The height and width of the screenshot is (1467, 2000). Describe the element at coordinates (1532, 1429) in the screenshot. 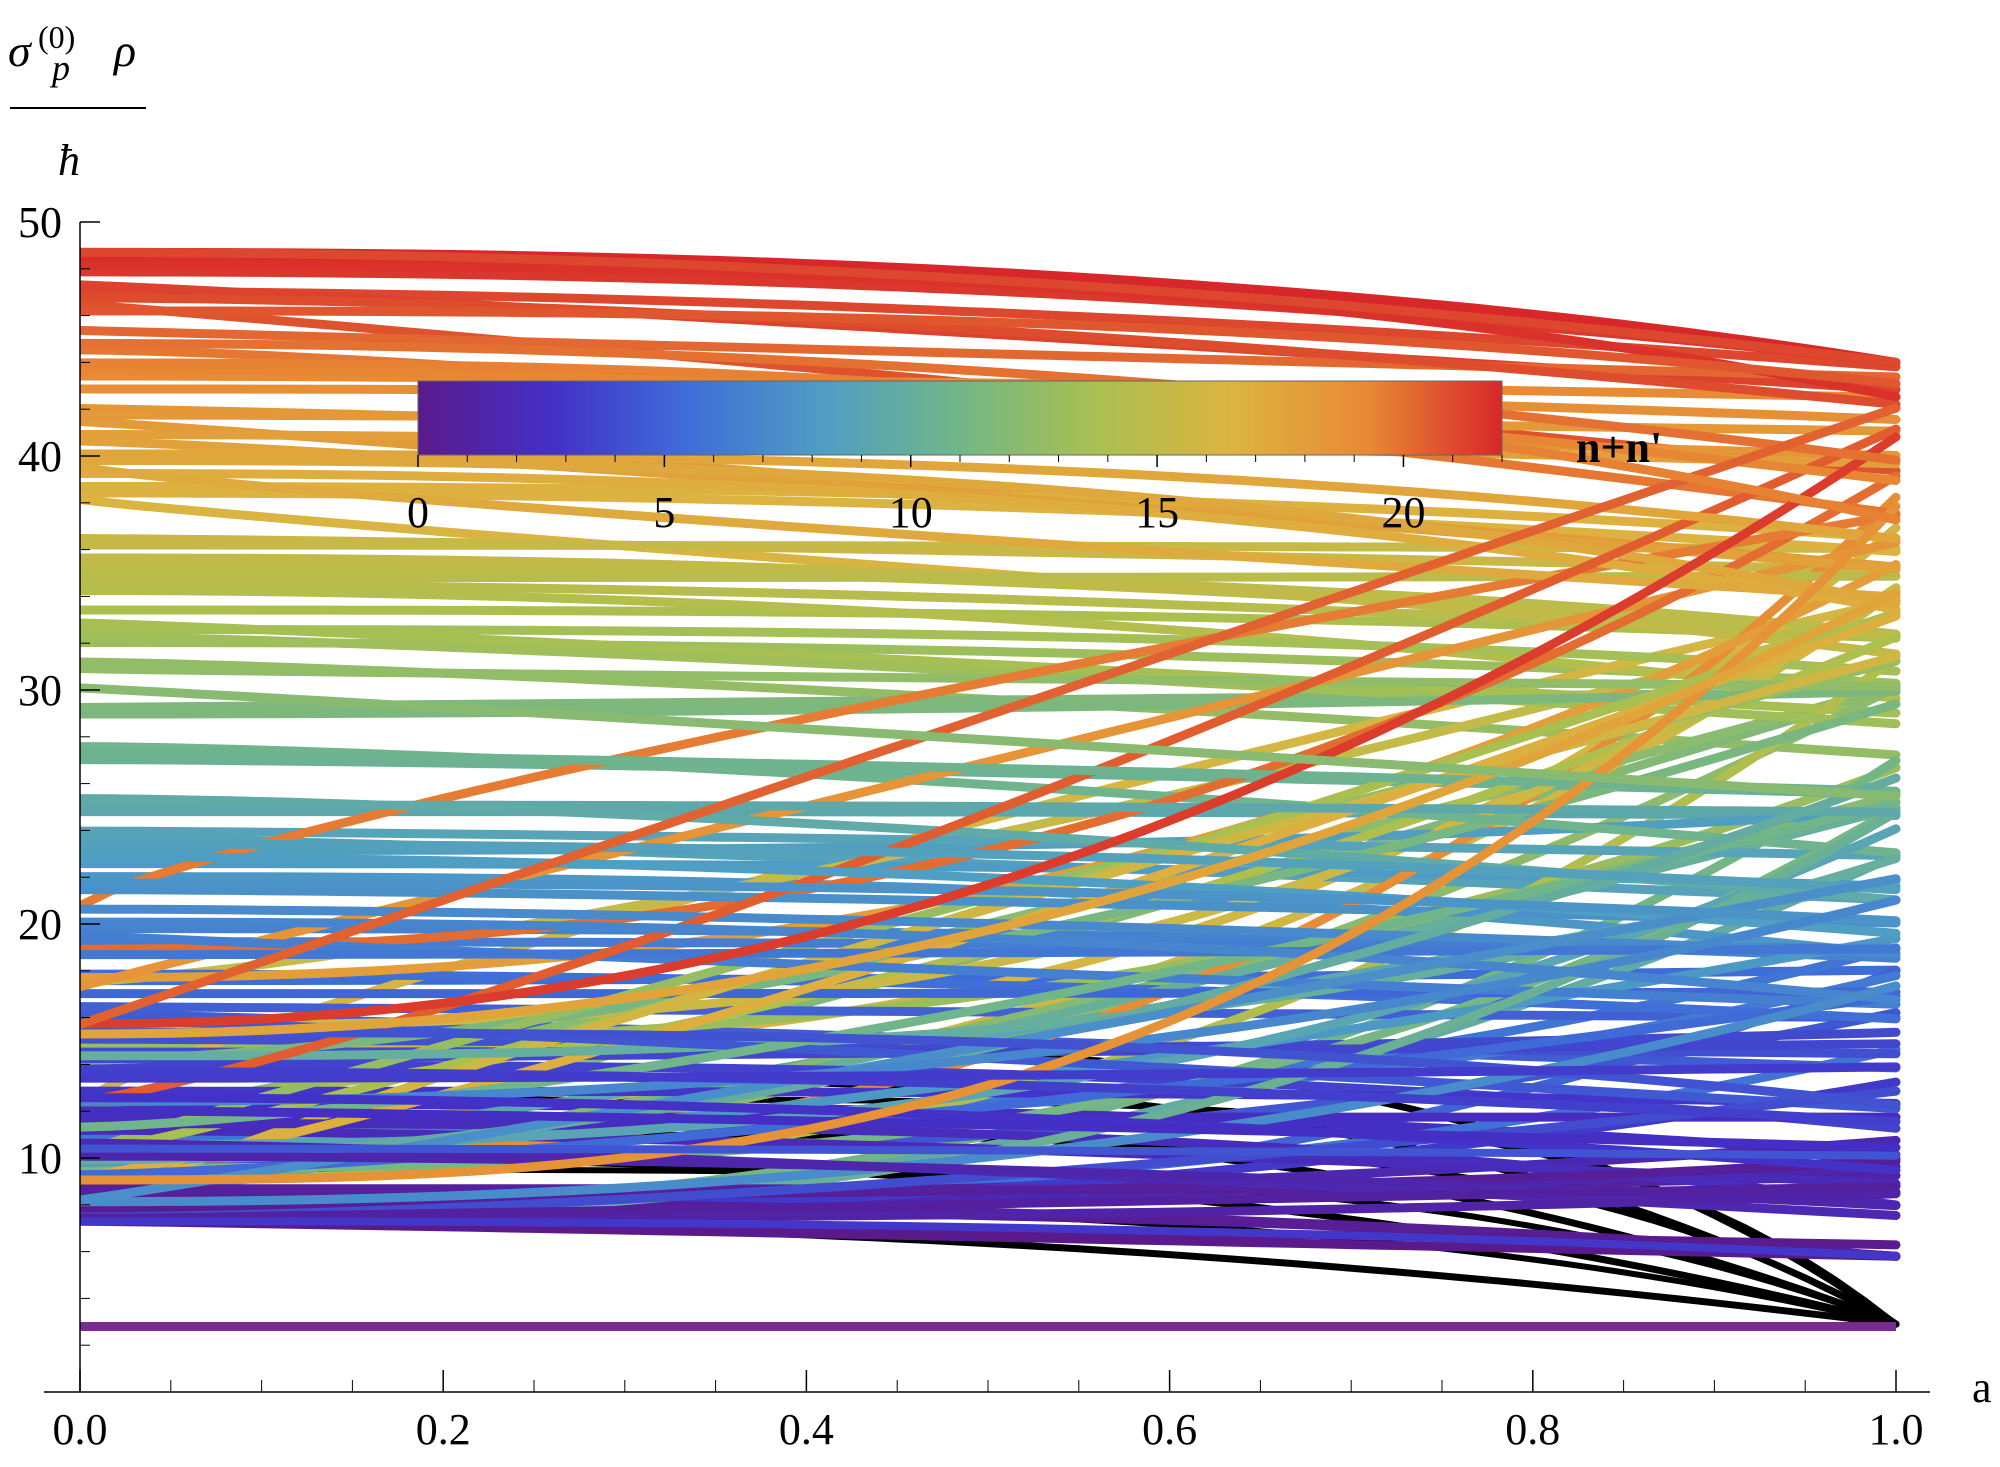

I see `x-tick-label: 0.8` at that location.